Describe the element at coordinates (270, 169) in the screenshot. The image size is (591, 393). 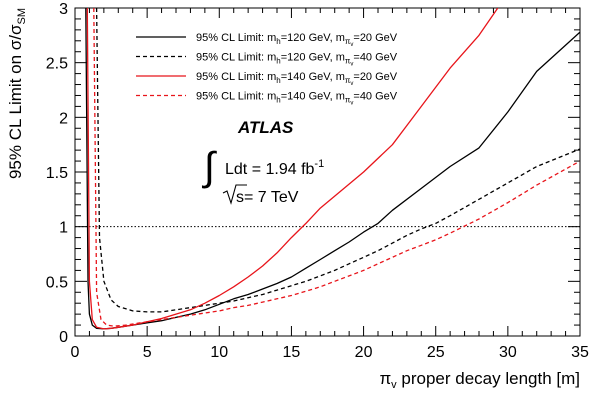
I see `luminosity-value: Ldt = 1.94 fb` at that location.